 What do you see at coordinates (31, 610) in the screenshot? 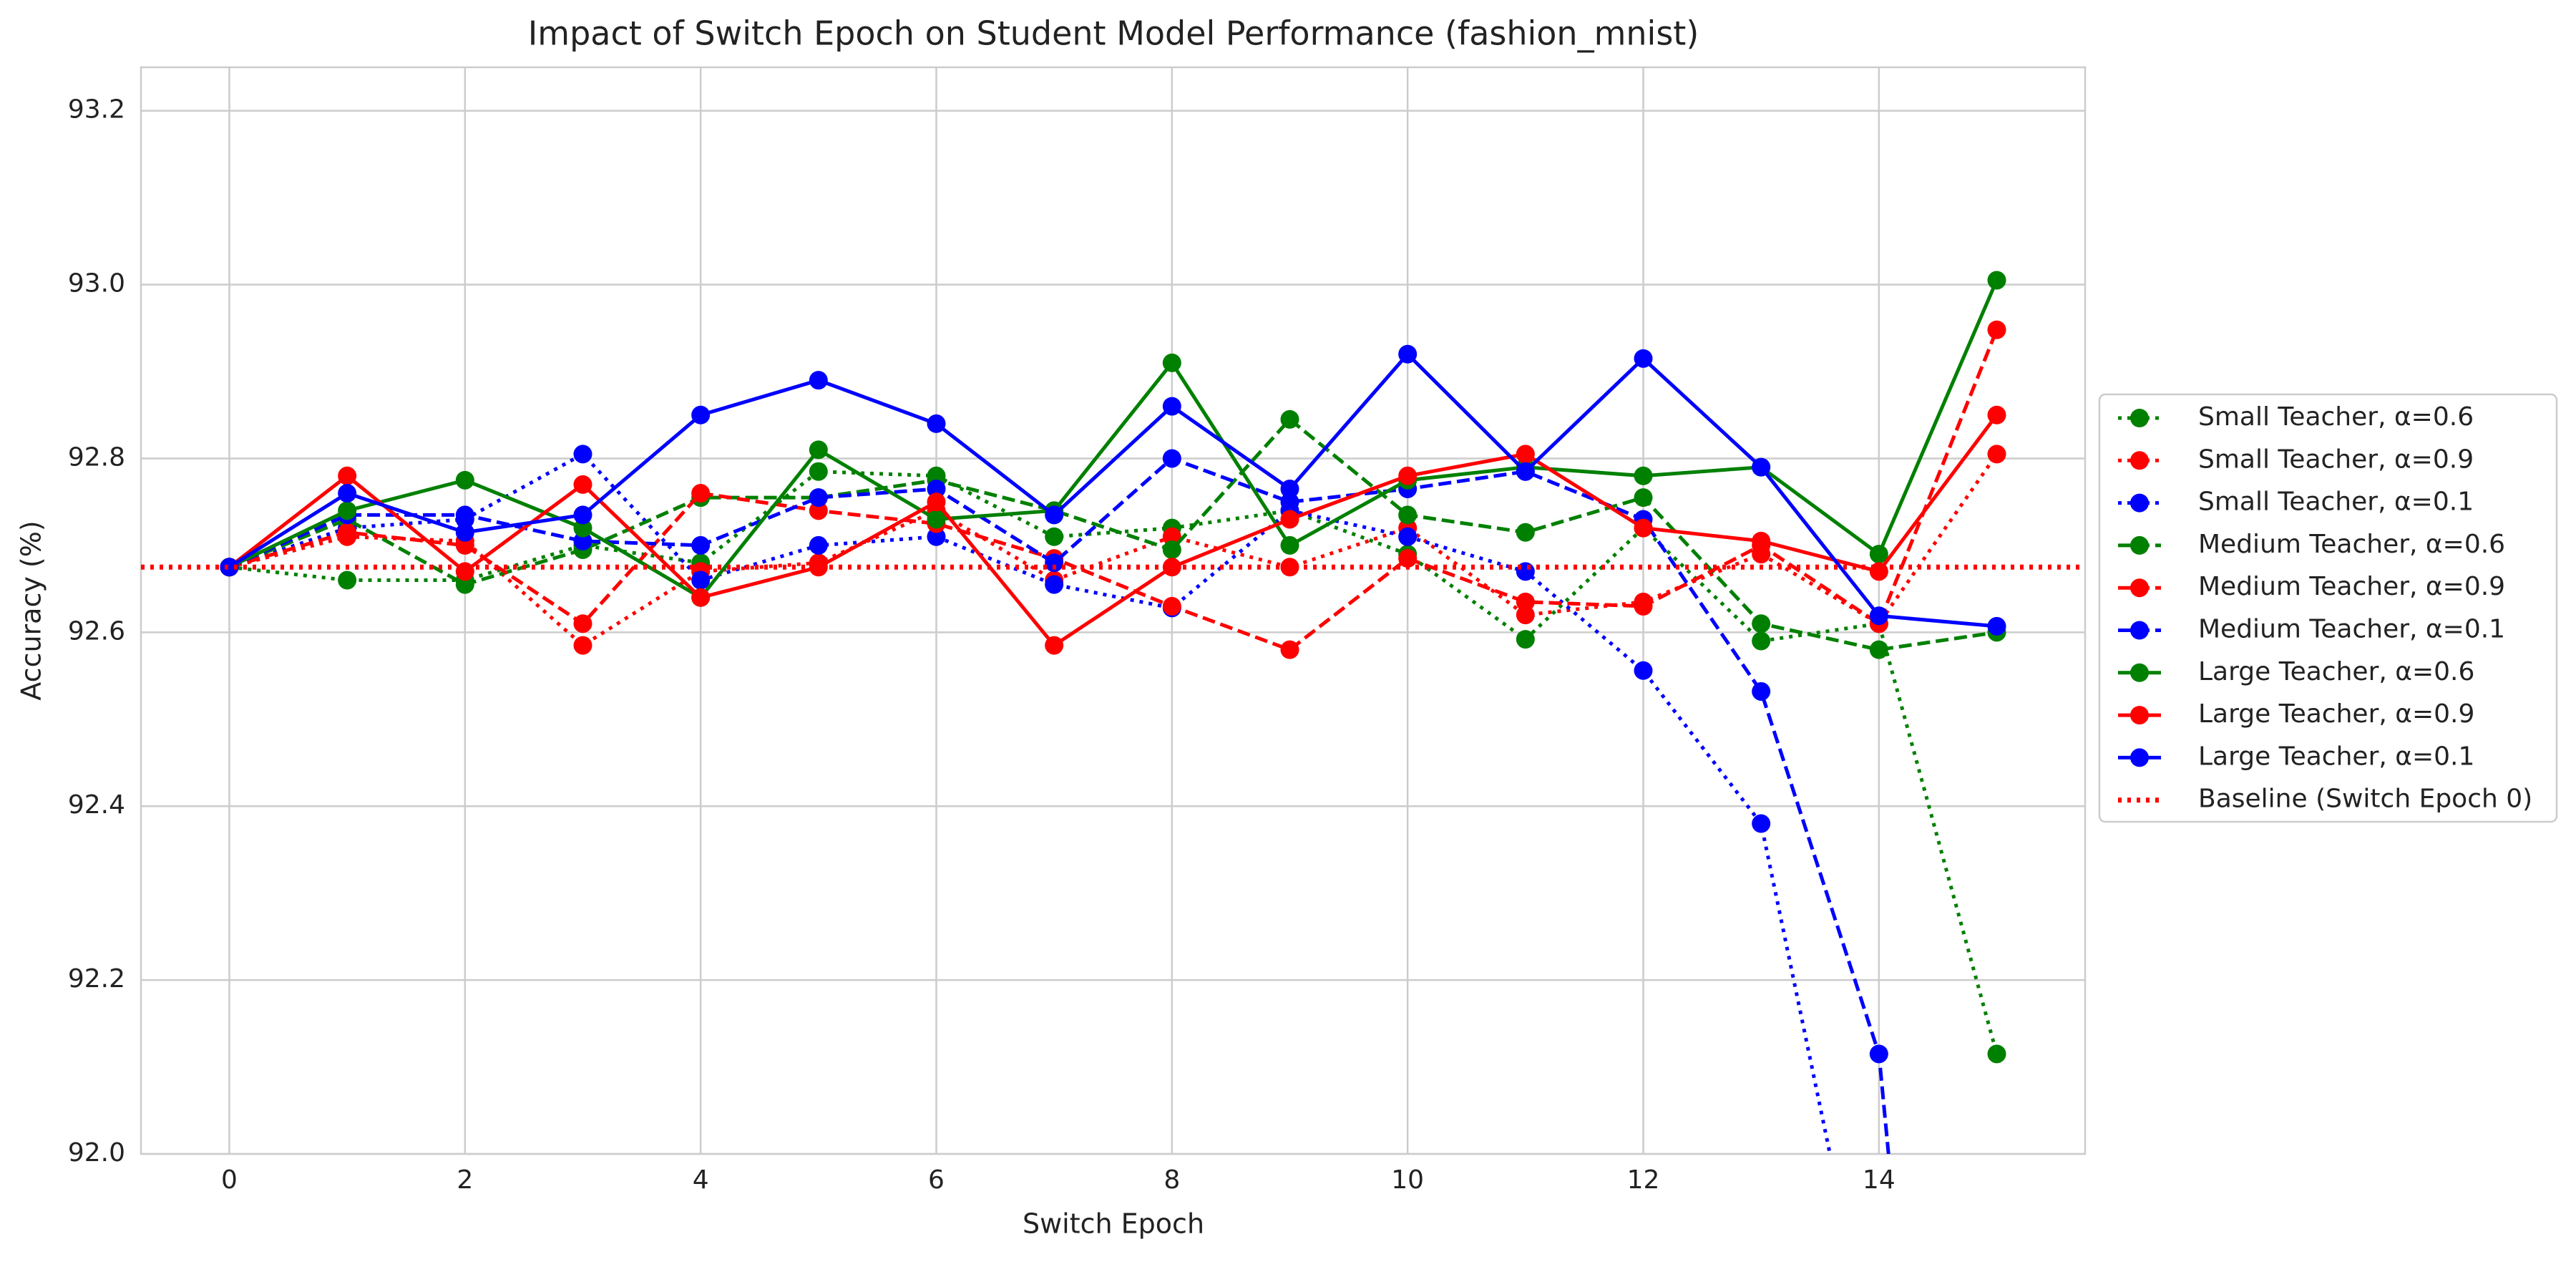
I see `y-axis-label: Accuracy (%)` at bounding box center [31, 610].